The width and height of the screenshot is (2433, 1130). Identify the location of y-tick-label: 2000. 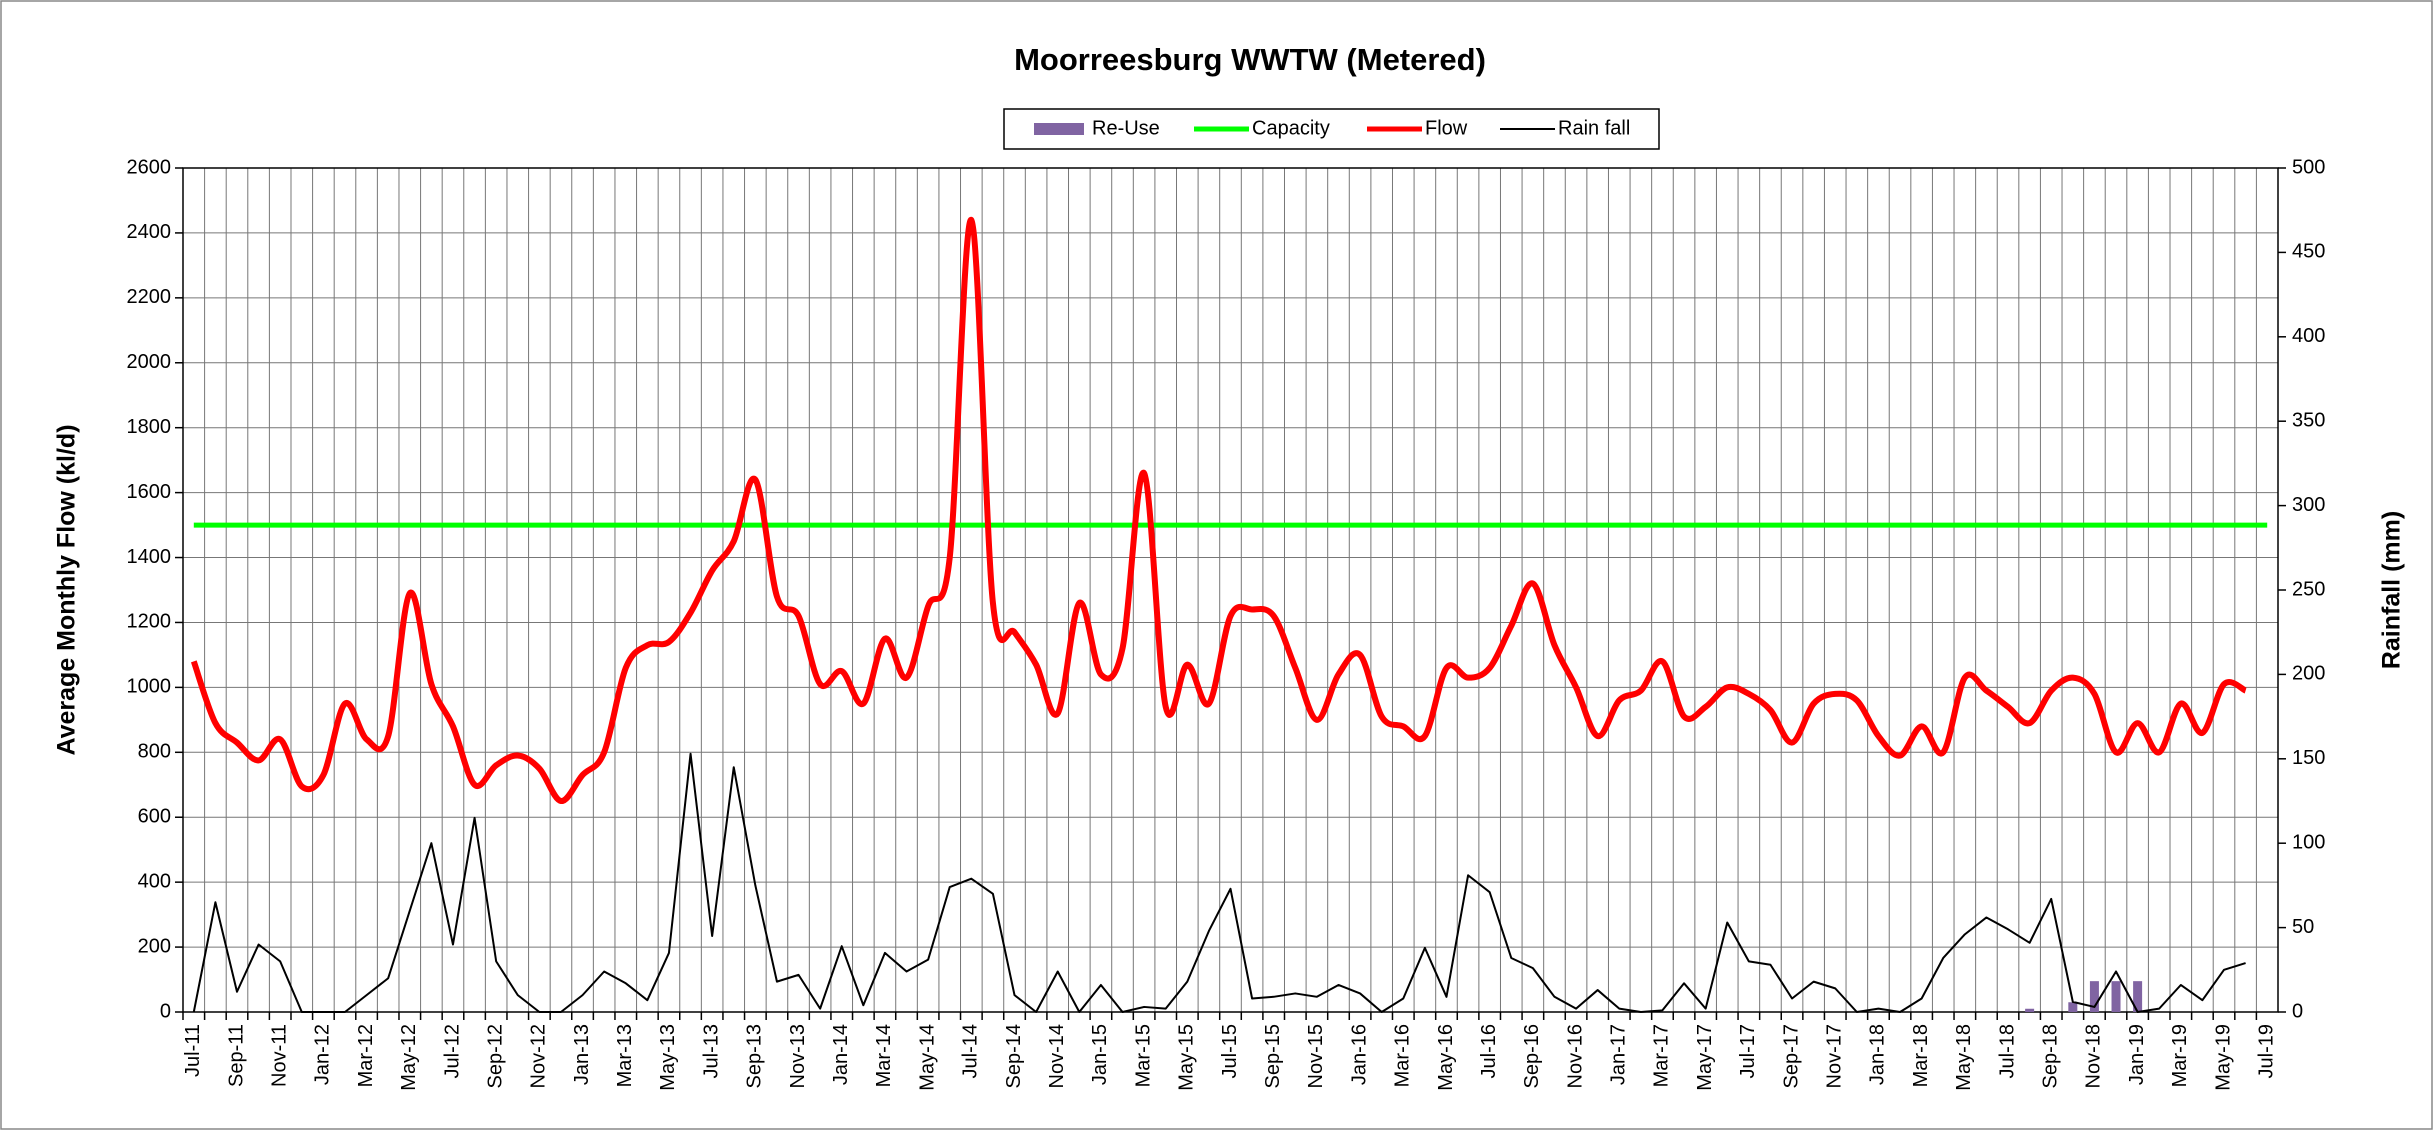
(149, 362).